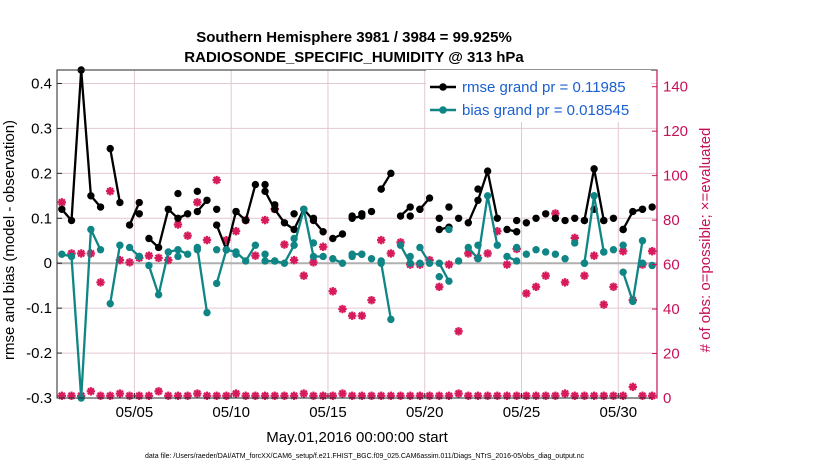 Image resolution: width=830 pixels, height=470 pixels. Describe the element at coordinates (354, 57) in the screenshot. I see `chart-title-line2: RADIOSONDE_SPECIFIC_HUMIDITY @ 313 hPa` at that location.